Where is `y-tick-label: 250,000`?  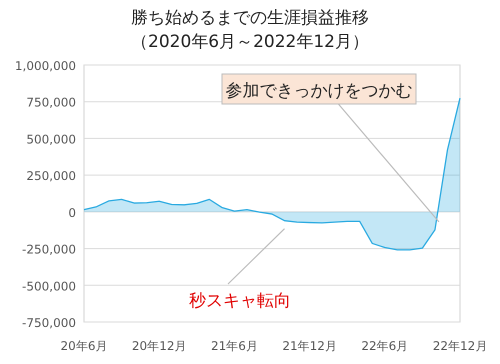 y-tick-label: 250,000 is located at coordinates (51, 176).